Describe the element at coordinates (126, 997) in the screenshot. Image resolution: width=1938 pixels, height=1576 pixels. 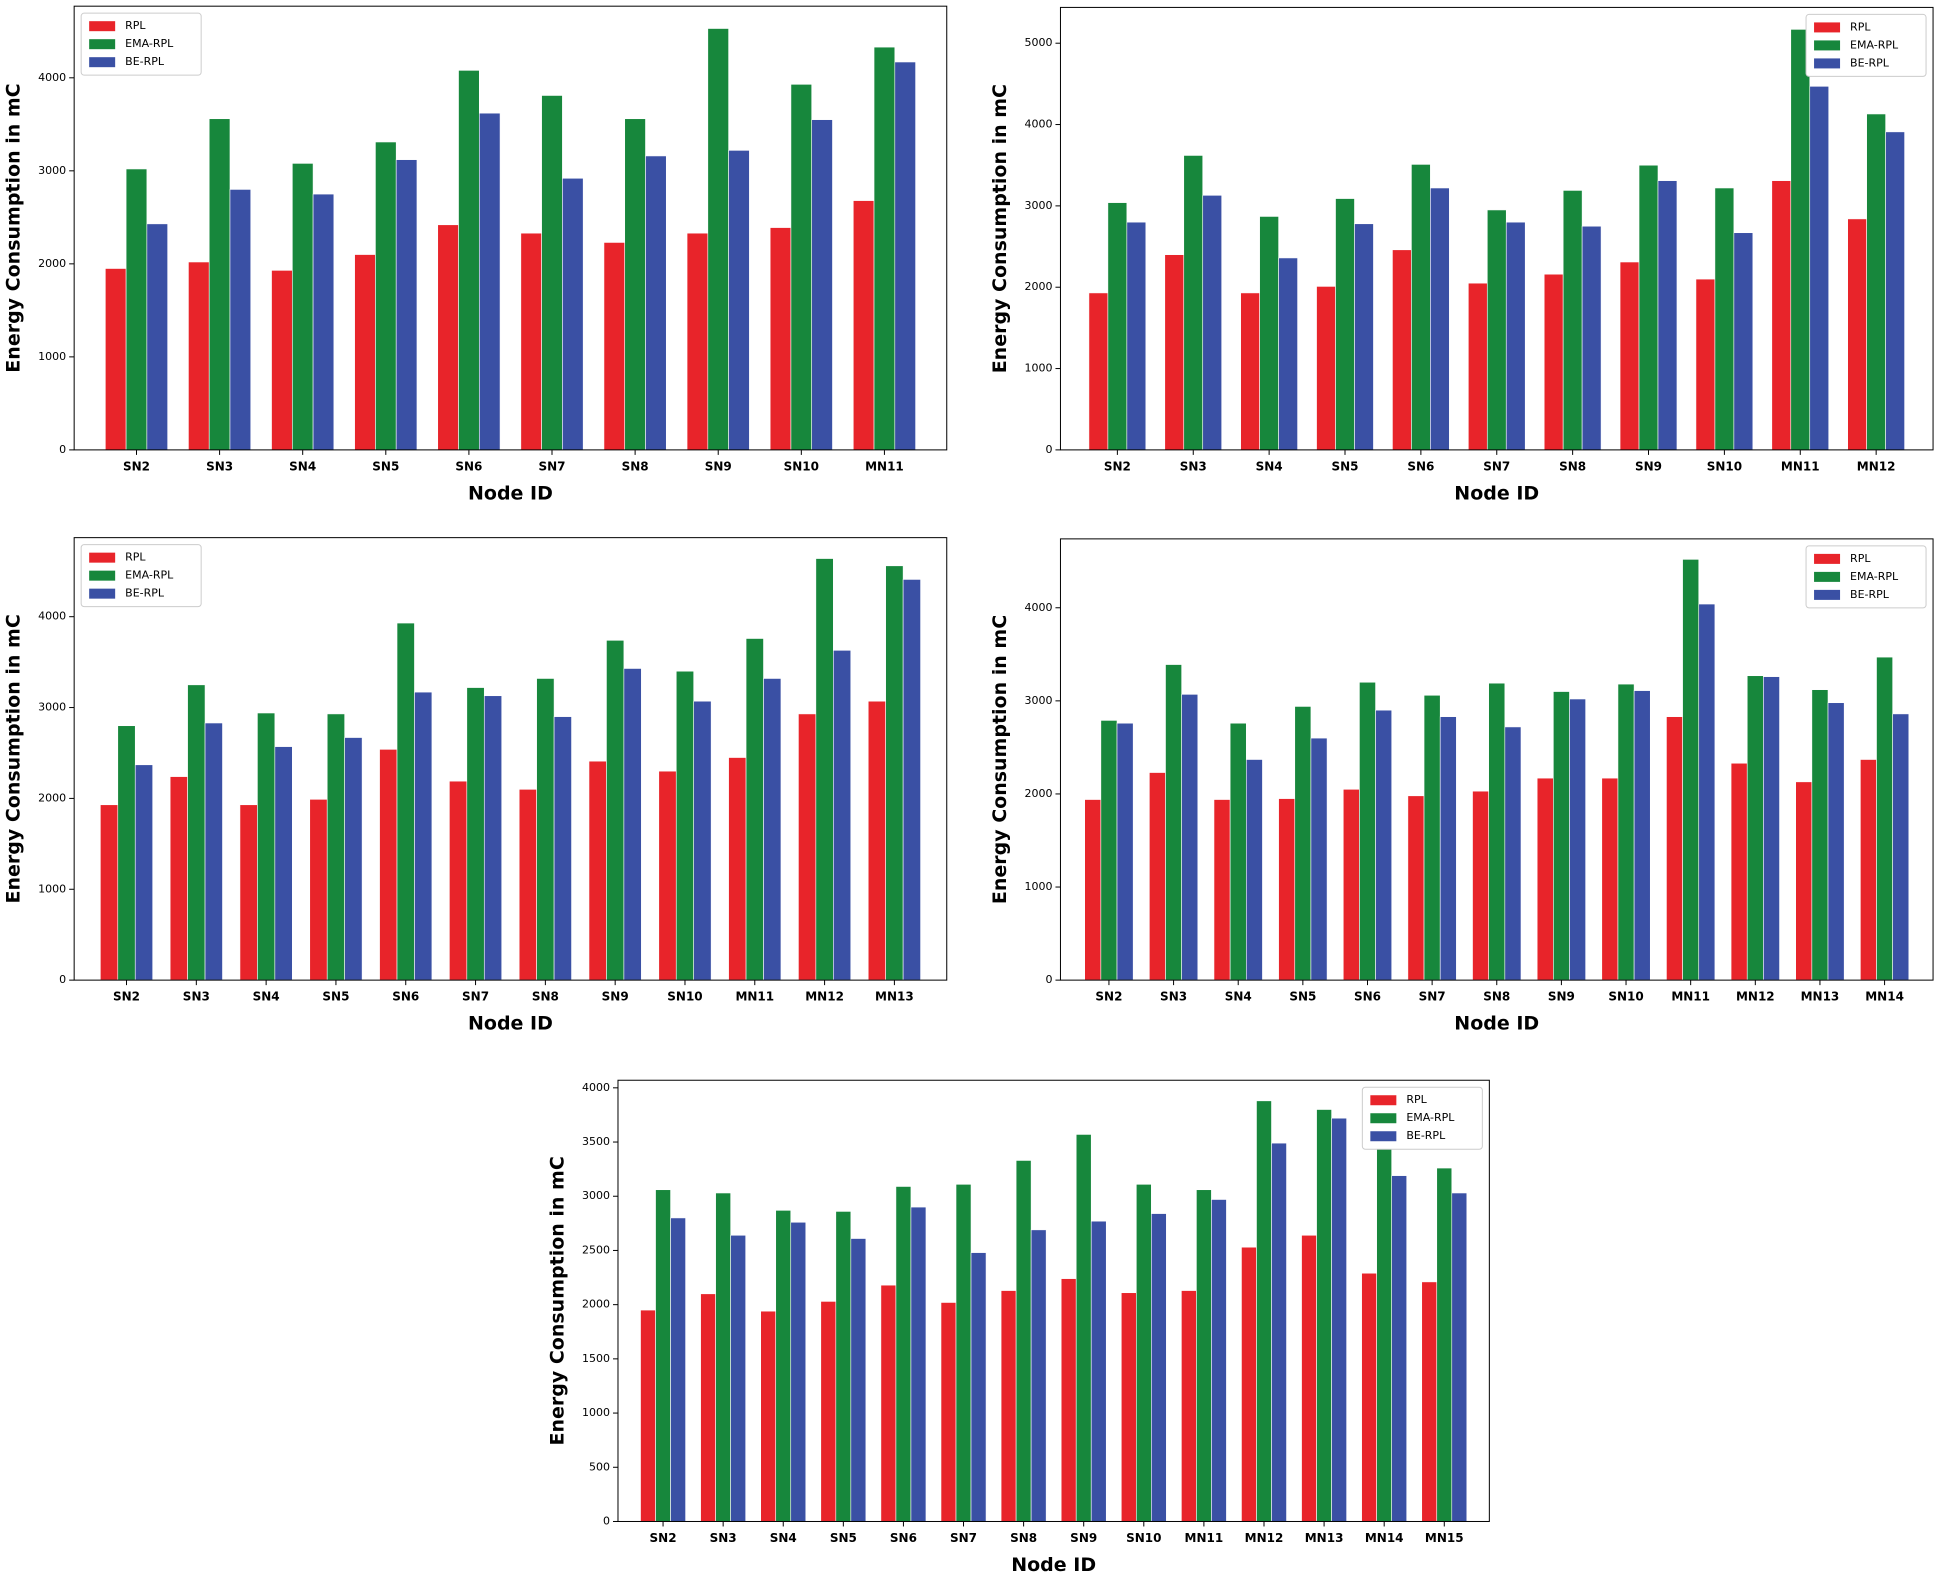
I see `x-tick-label: SN2` at that location.